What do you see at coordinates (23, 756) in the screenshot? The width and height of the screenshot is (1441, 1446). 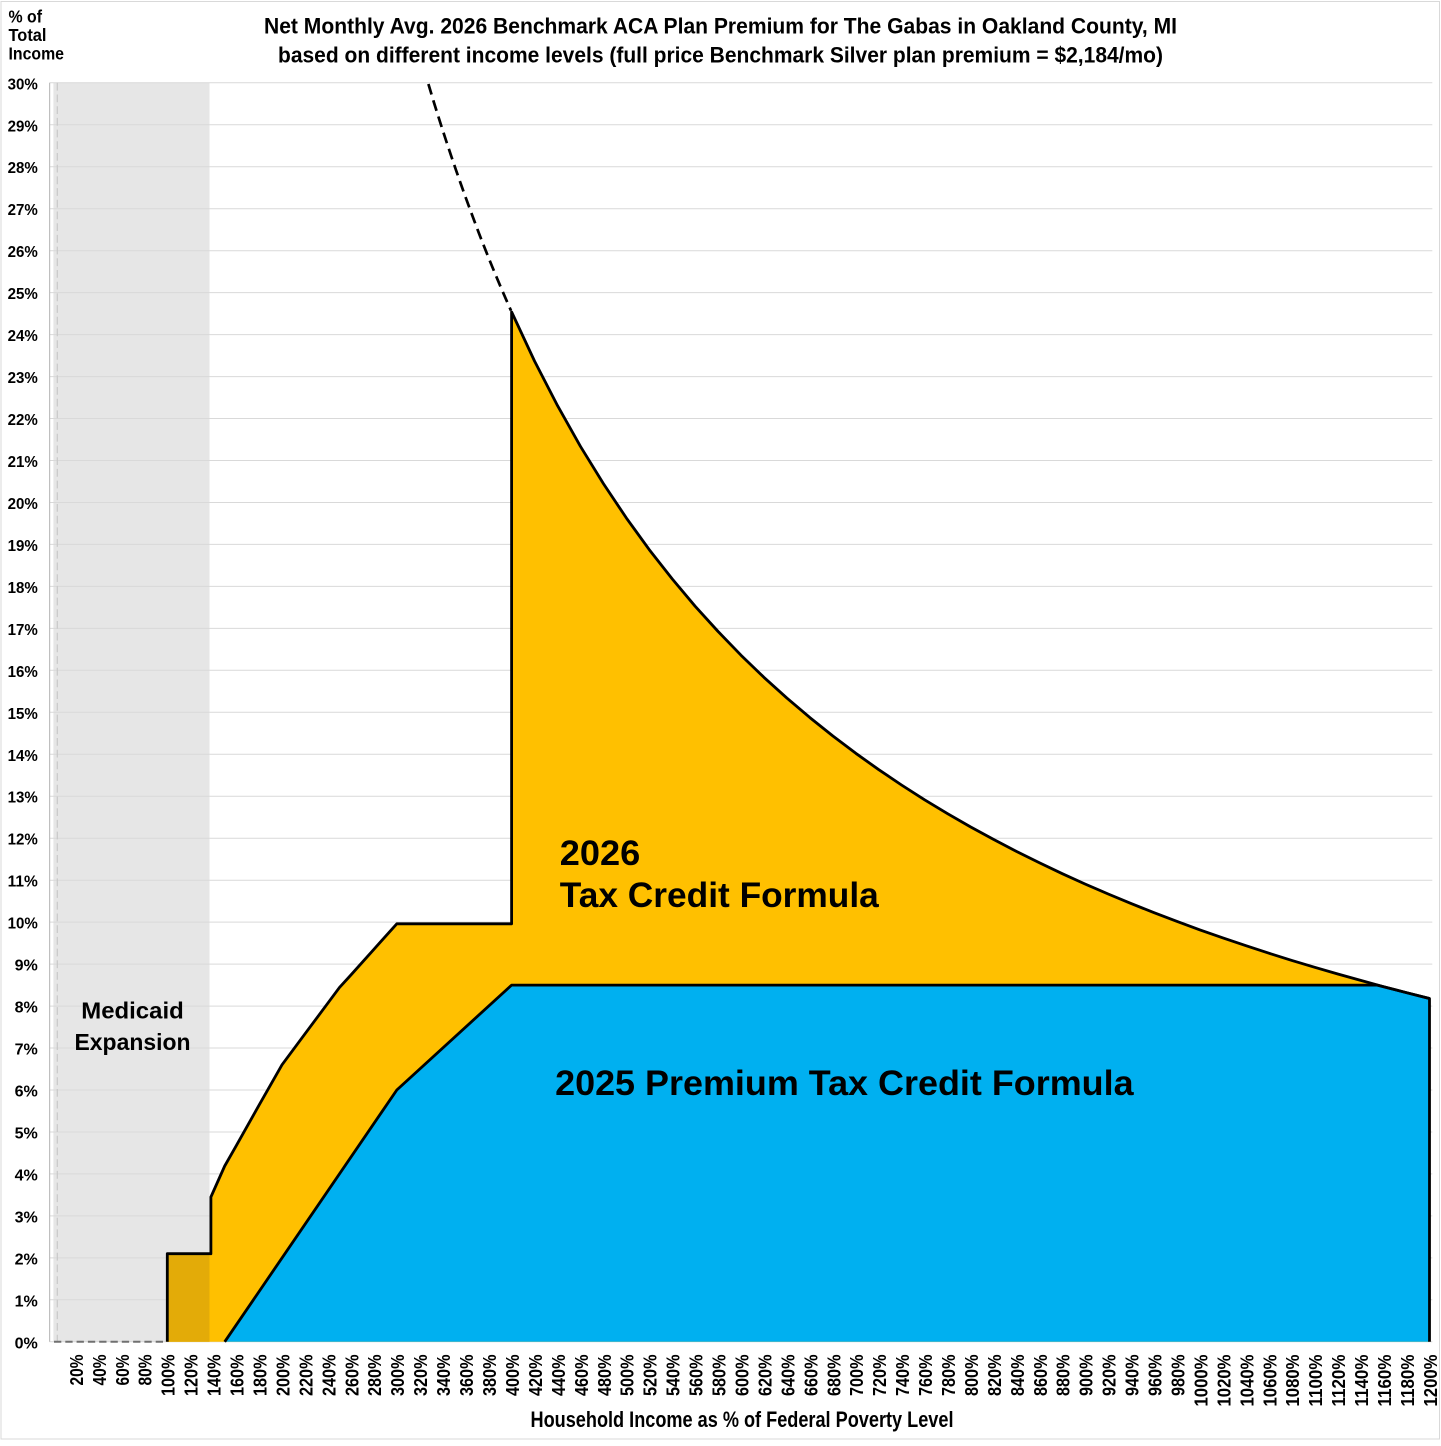 I see `svg-text: 14%` at bounding box center [23, 756].